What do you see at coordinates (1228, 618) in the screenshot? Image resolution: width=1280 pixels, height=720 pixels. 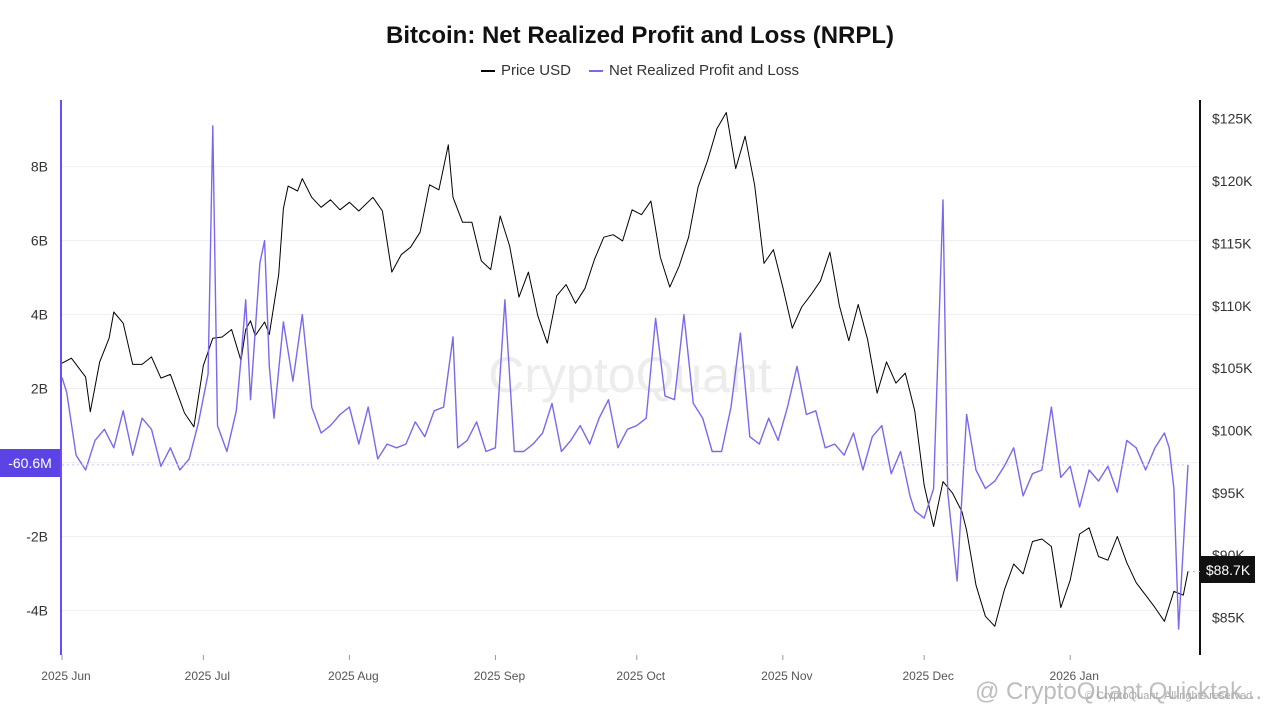 I see `right-tick-label: $85K` at bounding box center [1228, 618].